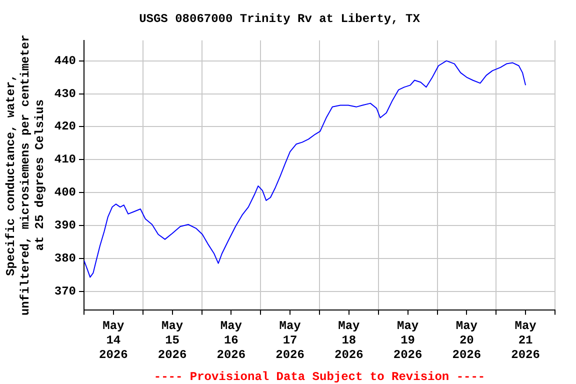  I want to click on x-tick-label: May 17 2026, so click(290, 340).